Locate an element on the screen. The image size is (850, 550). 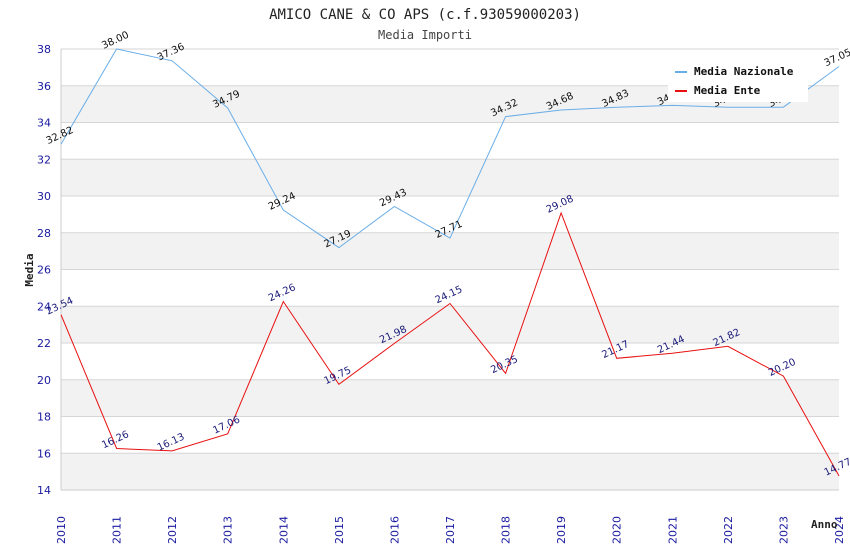
x-tick-label: 2023 is located at coordinates (783, 530).